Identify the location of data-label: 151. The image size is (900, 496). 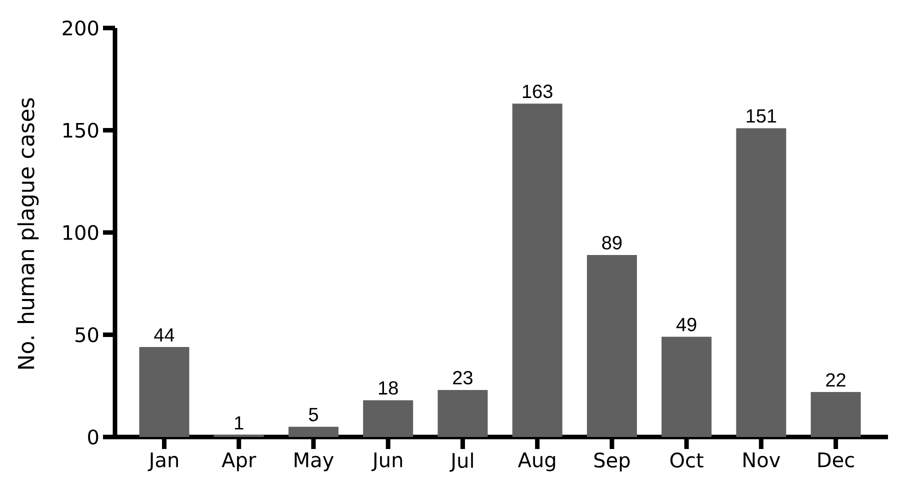
(761, 116).